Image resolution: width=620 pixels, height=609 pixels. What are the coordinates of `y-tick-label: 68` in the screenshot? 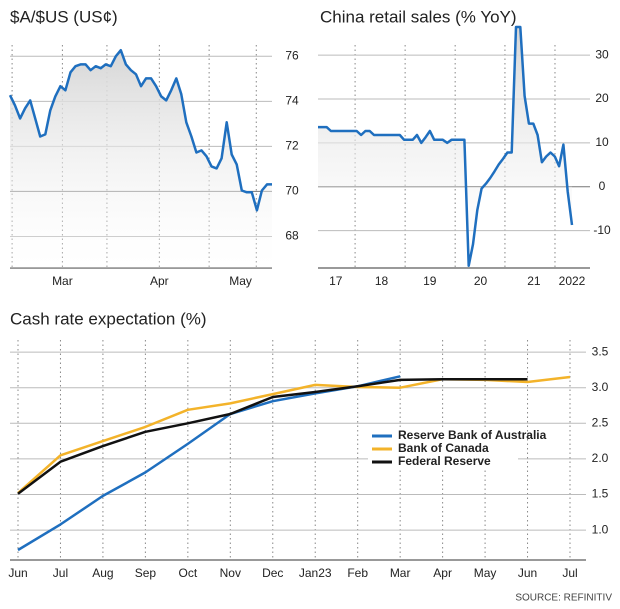 It's located at (292, 236).